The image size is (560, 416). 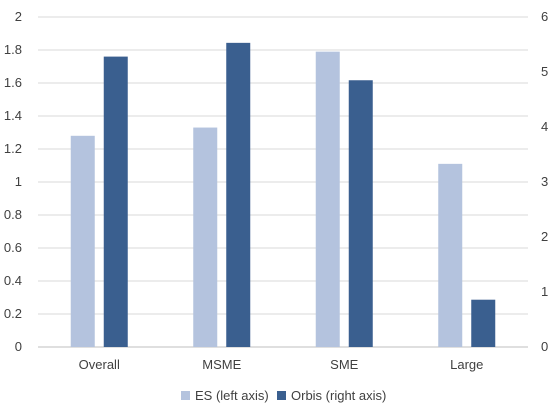 What do you see at coordinates (13, 313) in the screenshot?
I see `left-tick-label: 0.2` at bounding box center [13, 313].